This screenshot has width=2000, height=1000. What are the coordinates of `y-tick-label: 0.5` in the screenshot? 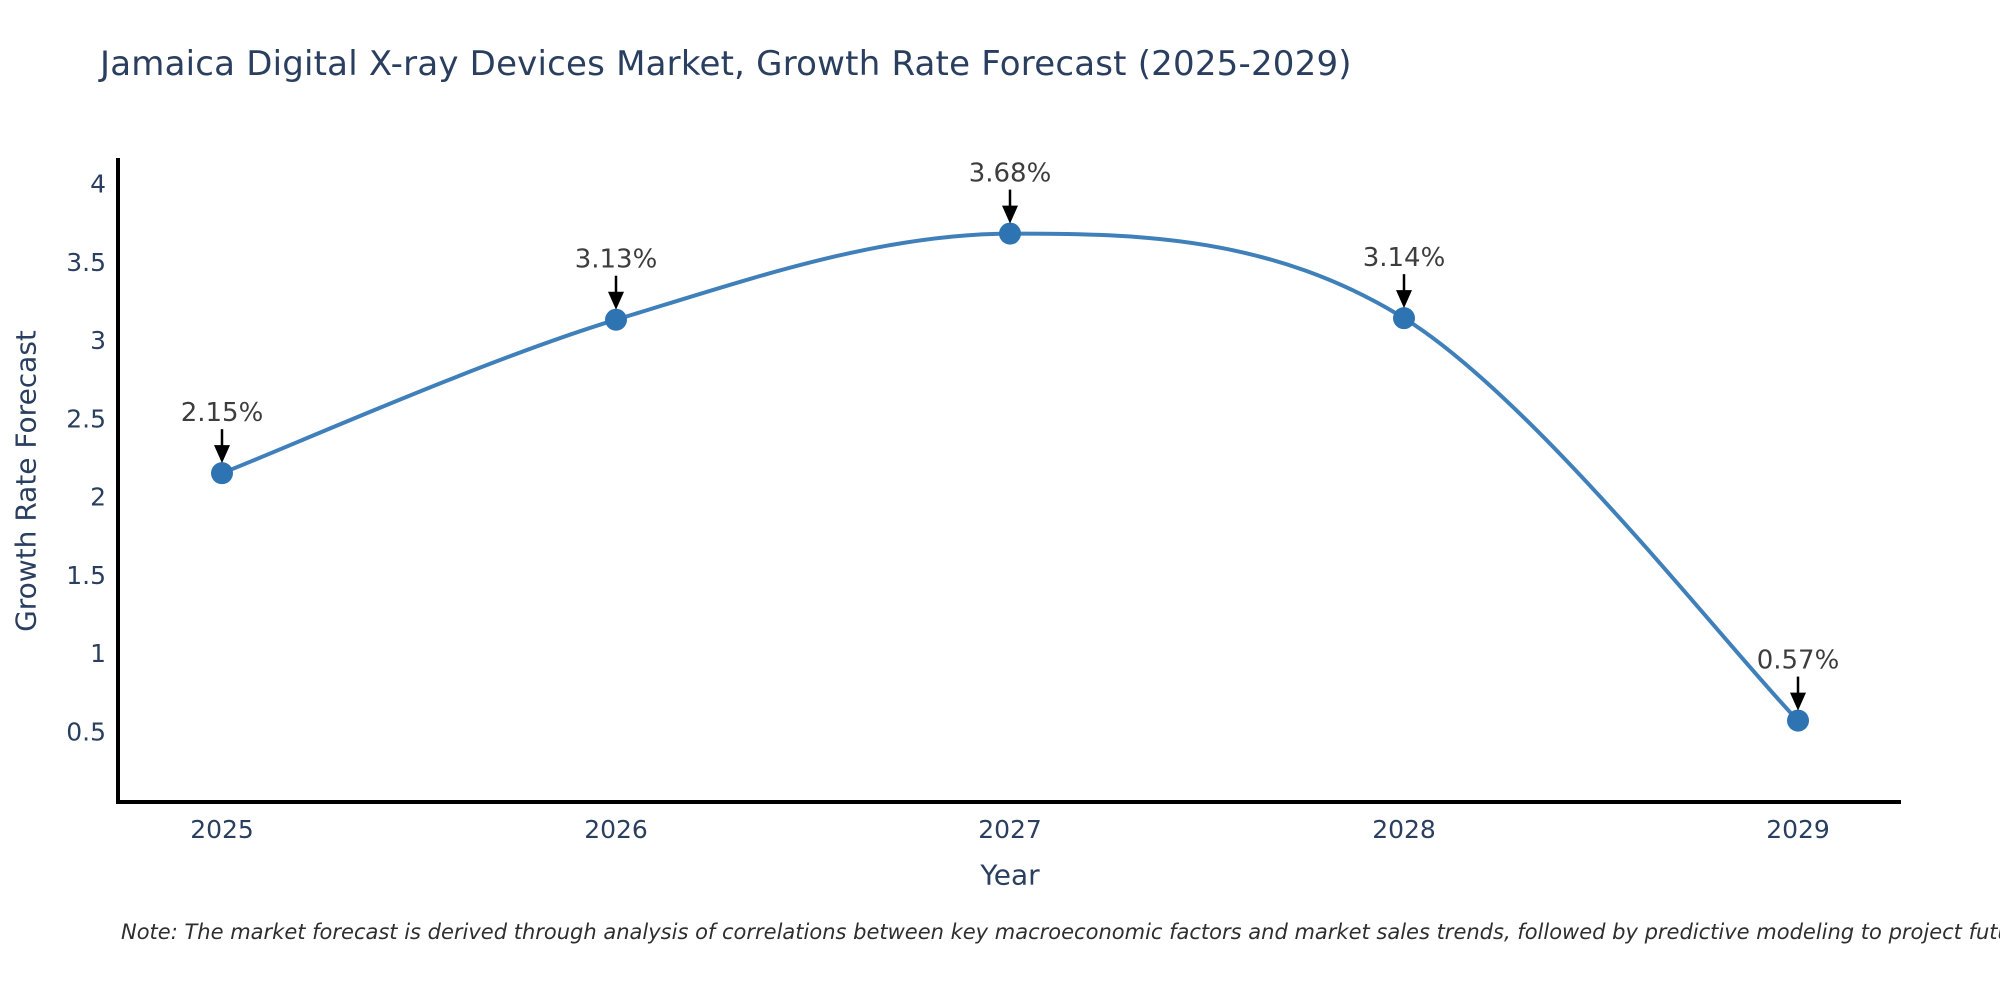 It's located at (86, 732).